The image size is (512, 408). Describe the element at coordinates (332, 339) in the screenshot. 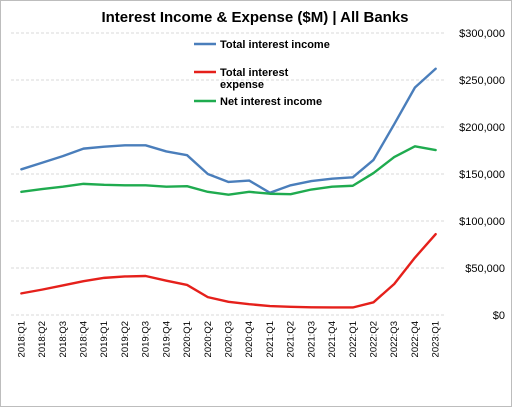

I see `x-tick-label: 2021:Q4` at that location.